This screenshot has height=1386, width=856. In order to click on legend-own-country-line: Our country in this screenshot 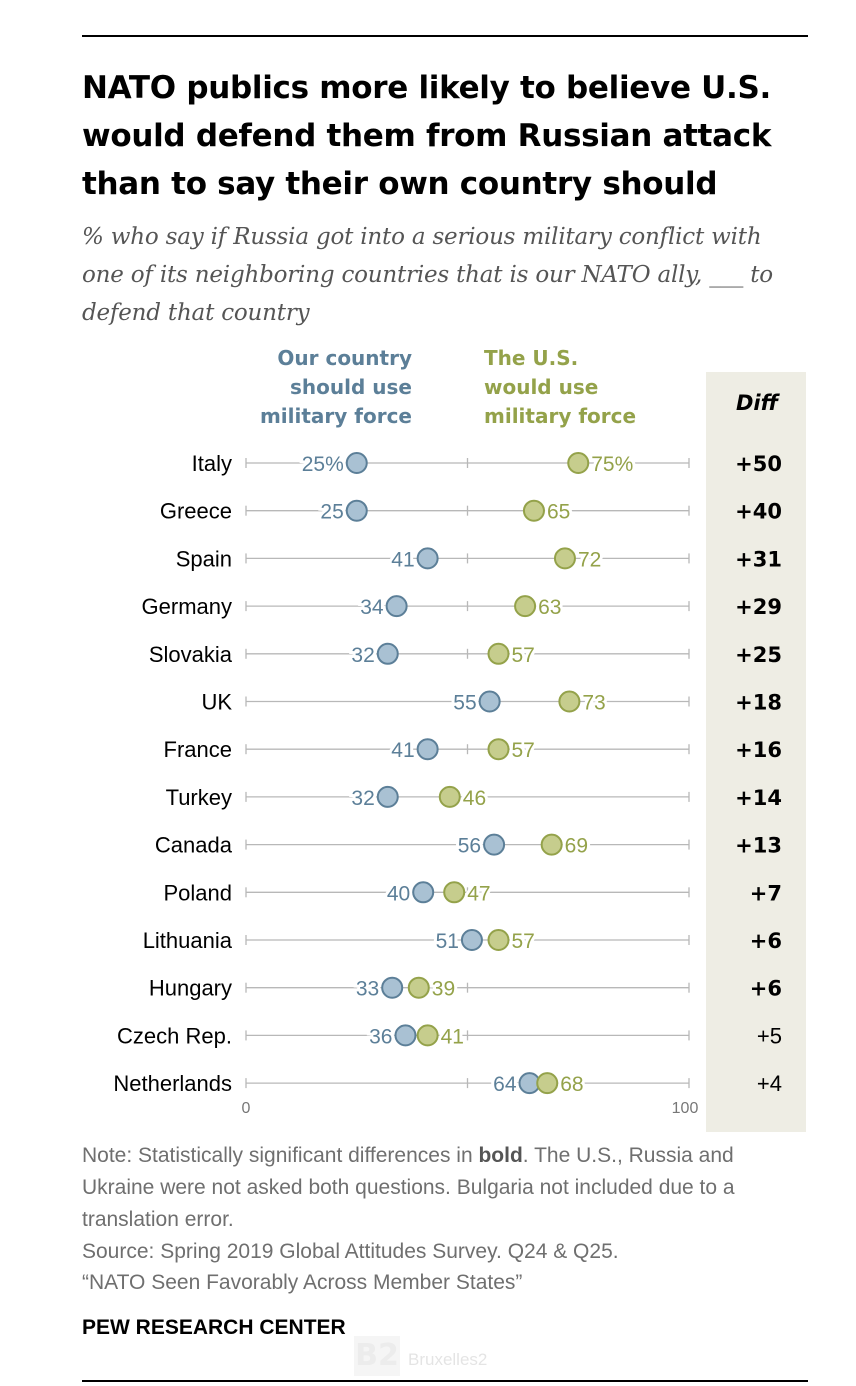, I will do `click(344, 358)`.